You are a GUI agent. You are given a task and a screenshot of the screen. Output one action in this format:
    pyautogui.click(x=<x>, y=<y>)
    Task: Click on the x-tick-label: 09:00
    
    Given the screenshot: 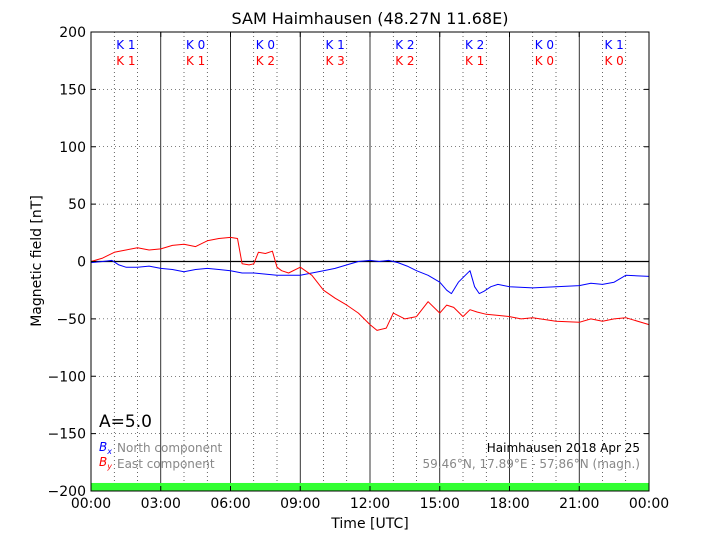 What is the action you would take?
    pyautogui.click(x=300, y=504)
    